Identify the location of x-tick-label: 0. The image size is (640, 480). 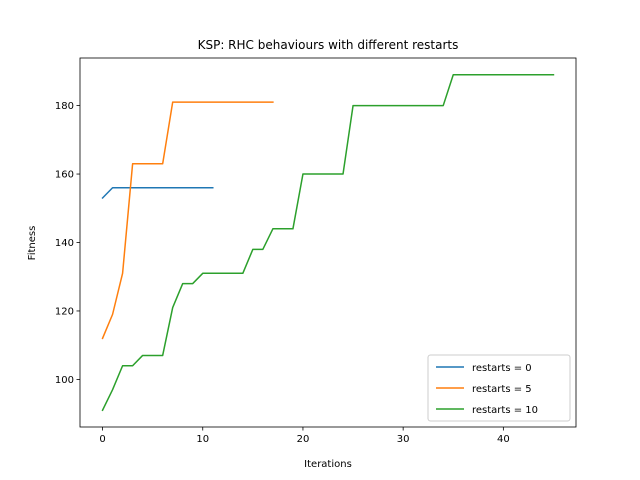
(102, 439).